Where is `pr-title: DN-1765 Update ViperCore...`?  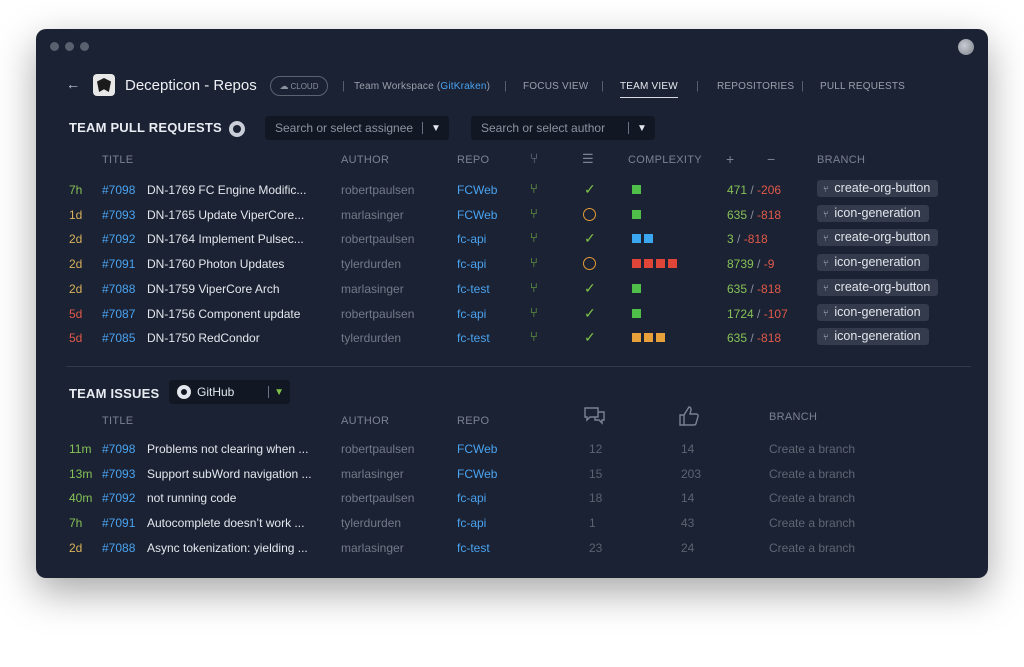 pr-title: DN-1765 Update ViperCore... is located at coordinates (226, 214).